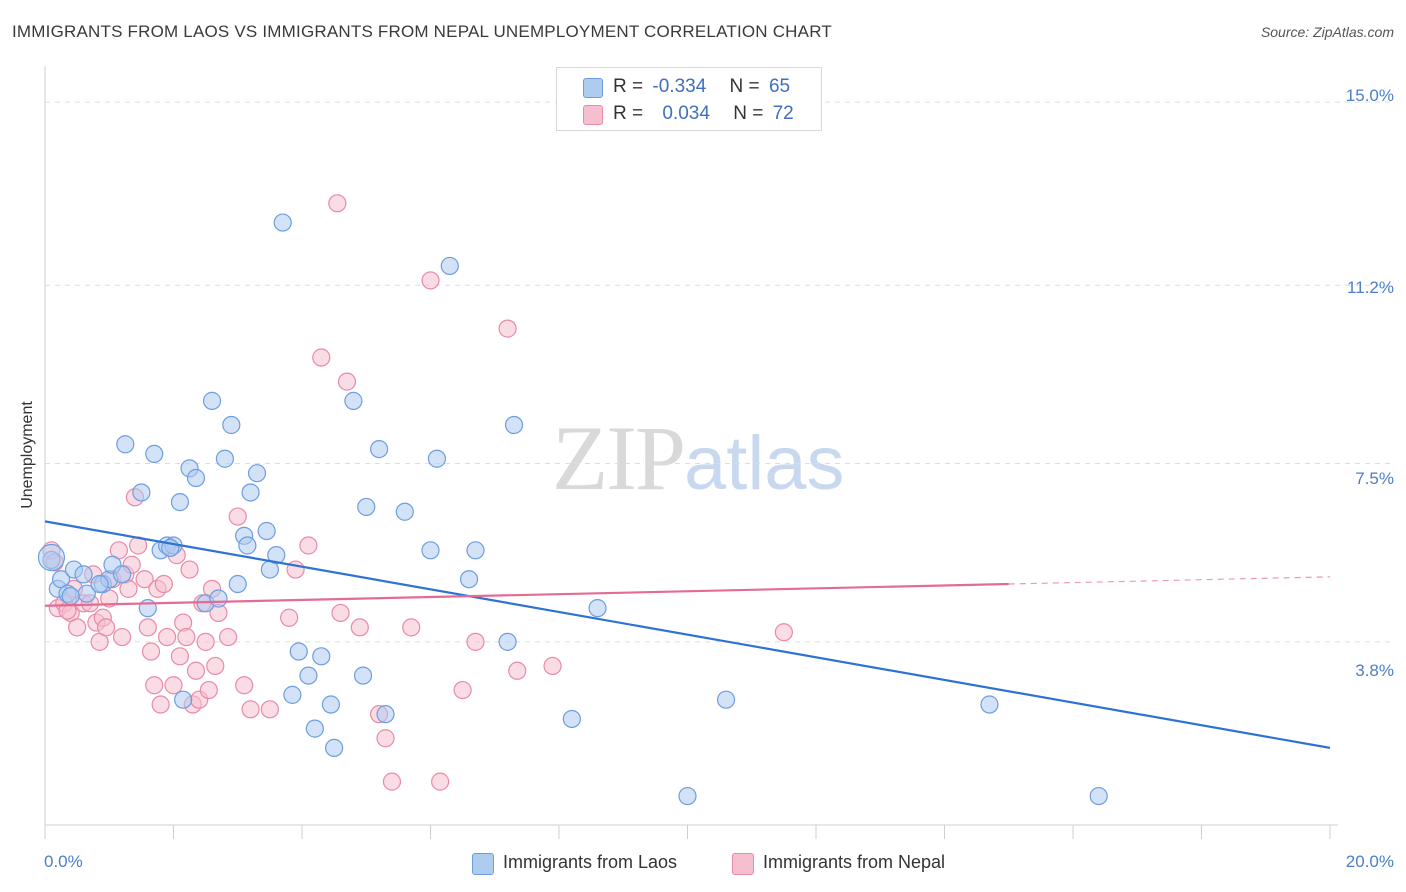  What do you see at coordinates (1327, 32) in the screenshot?
I see `source-credit: Source: ZipAtlas.com` at bounding box center [1327, 32].